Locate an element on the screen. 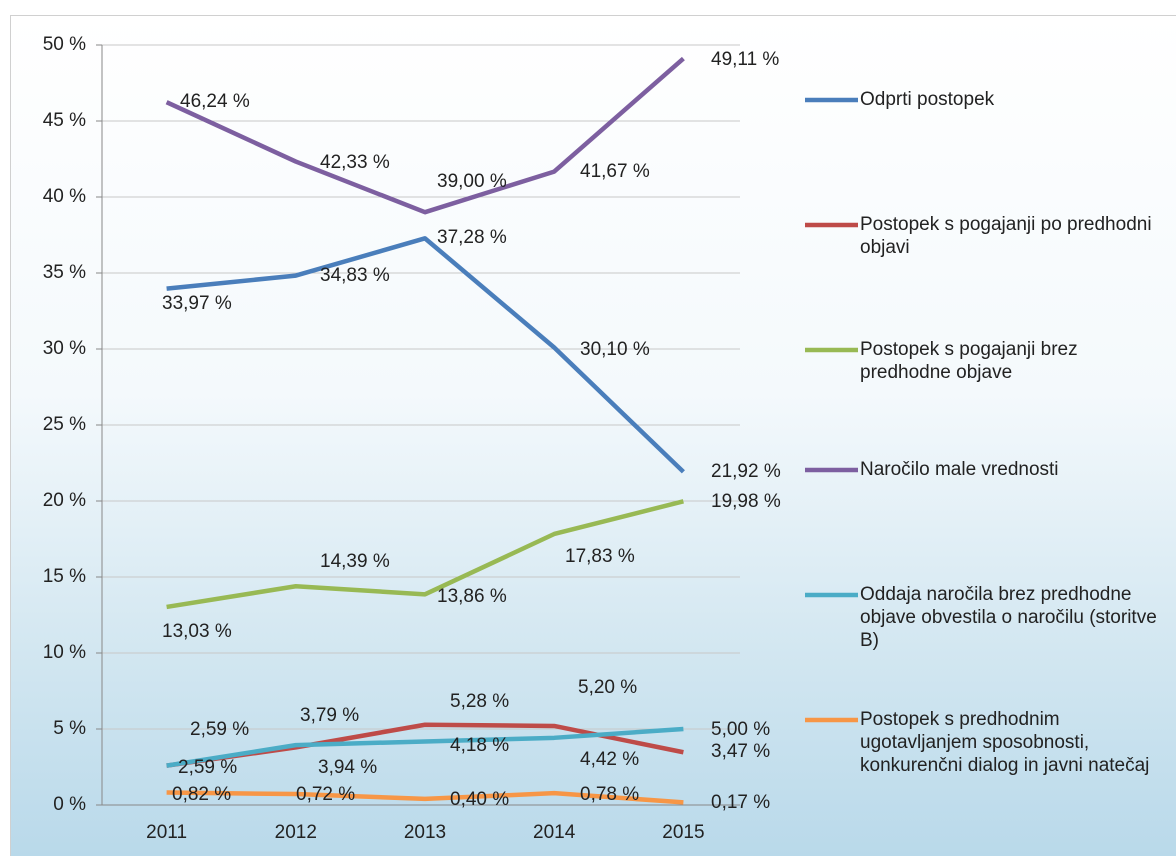 The height and width of the screenshot is (856, 1176). x-tick-label: 2014 is located at coordinates (554, 832).